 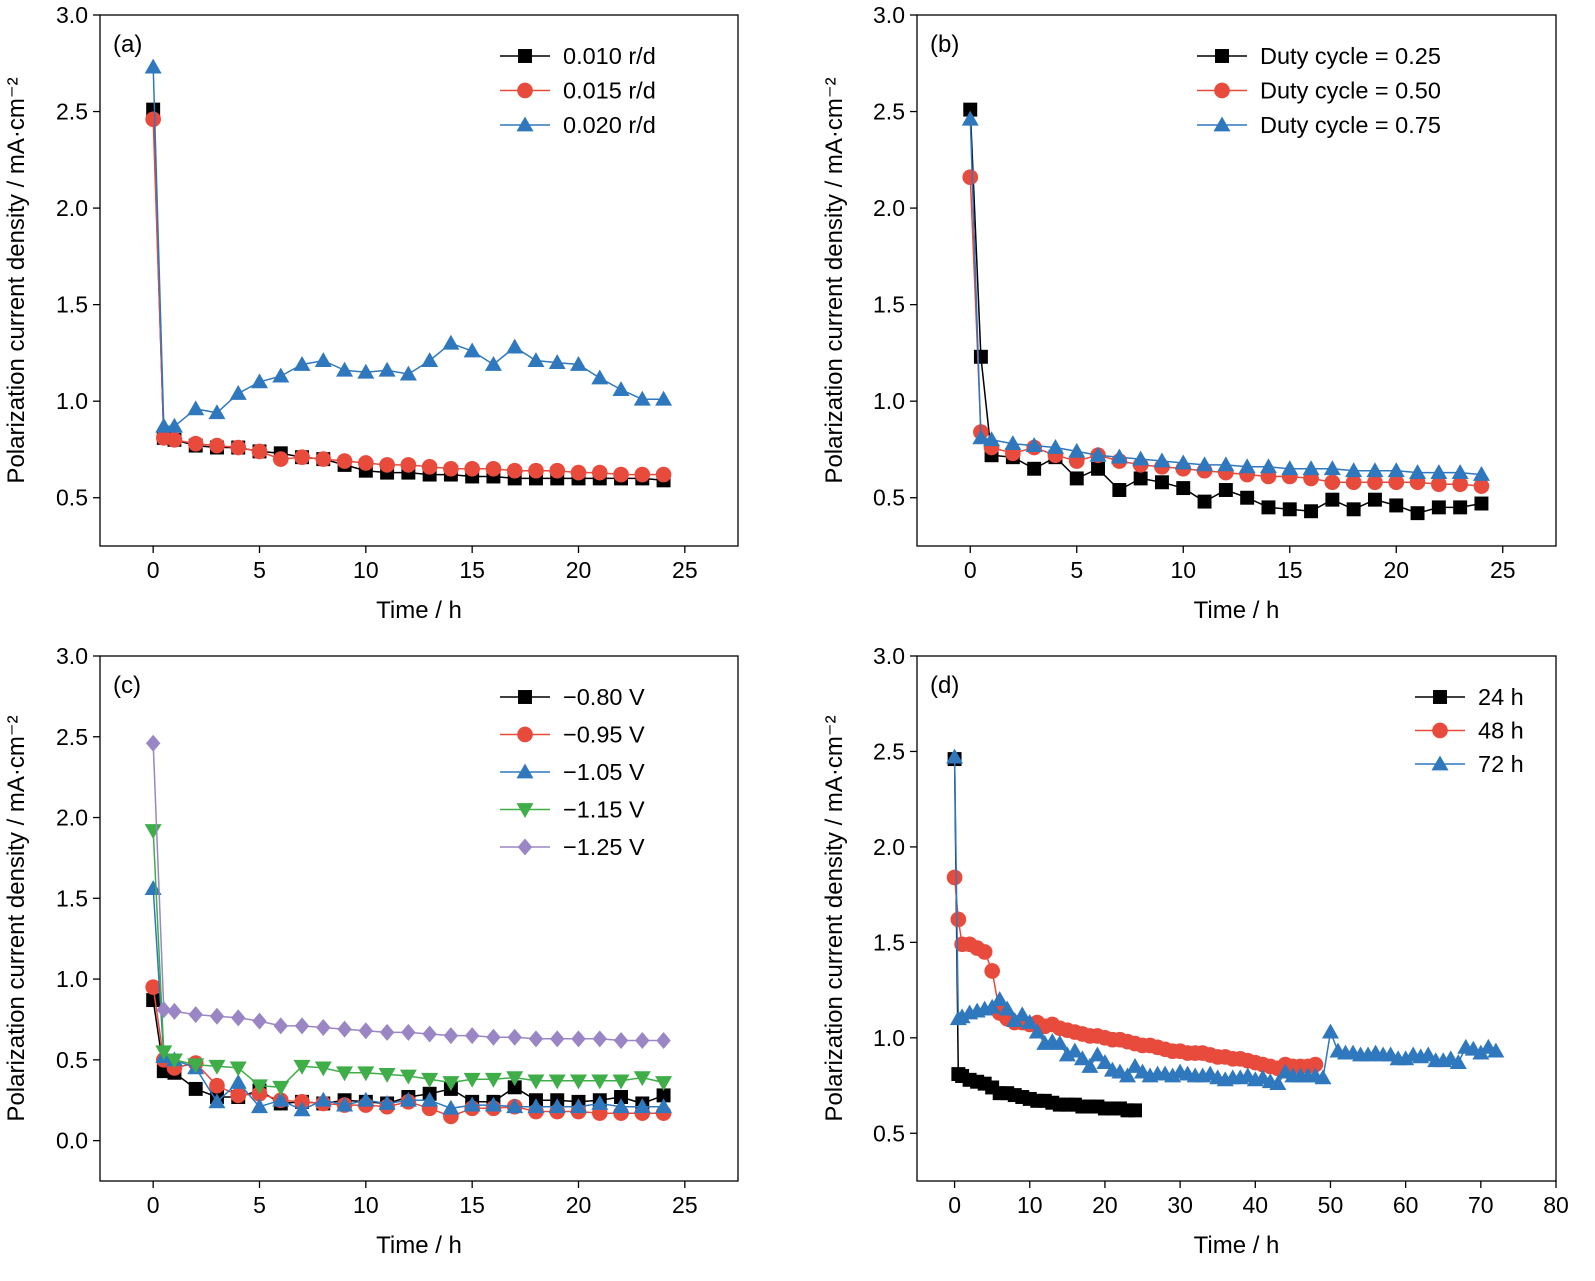 What do you see at coordinates (1180, 1205) in the screenshot?
I see `x-tick-label: 30` at bounding box center [1180, 1205].